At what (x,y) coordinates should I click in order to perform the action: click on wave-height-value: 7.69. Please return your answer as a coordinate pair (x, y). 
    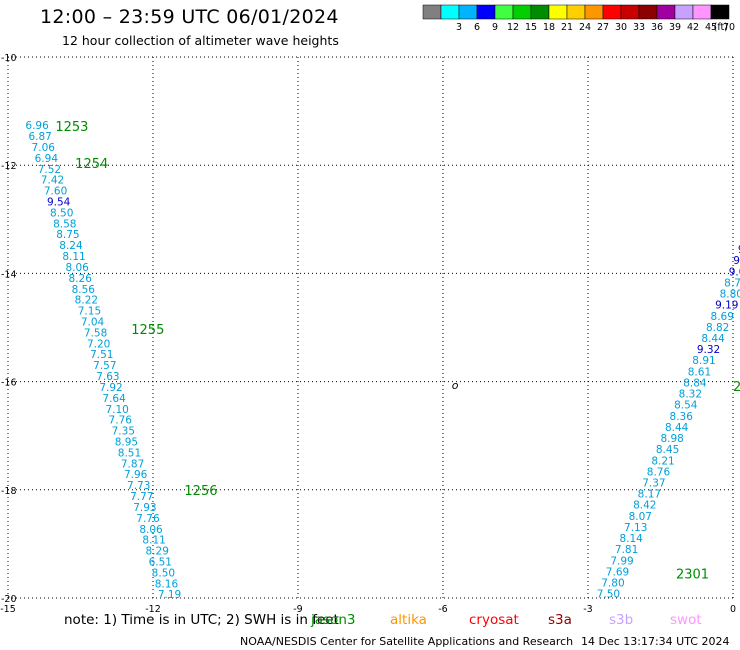
    Looking at the image, I should click on (617, 572).